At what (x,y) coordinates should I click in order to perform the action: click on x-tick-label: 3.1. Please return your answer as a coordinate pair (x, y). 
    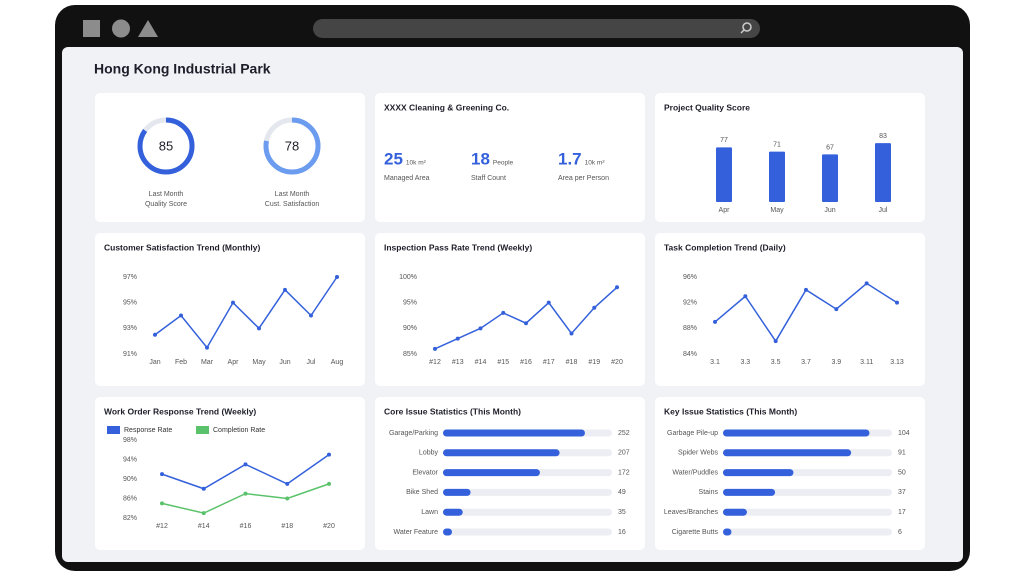
    Looking at the image, I should click on (715, 362).